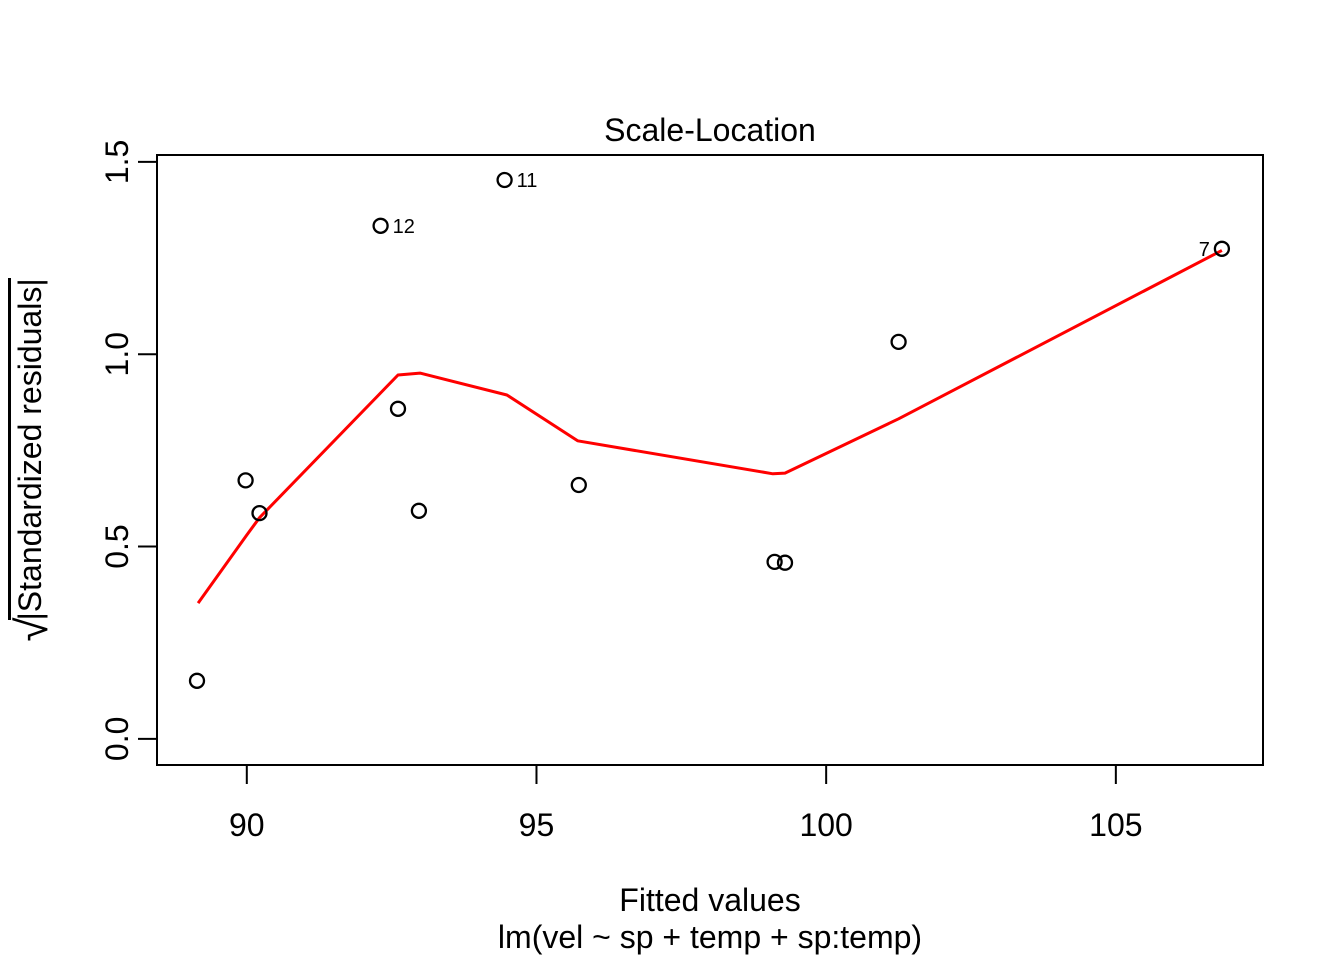  I want to click on point-id-label: 12, so click(404, 227).